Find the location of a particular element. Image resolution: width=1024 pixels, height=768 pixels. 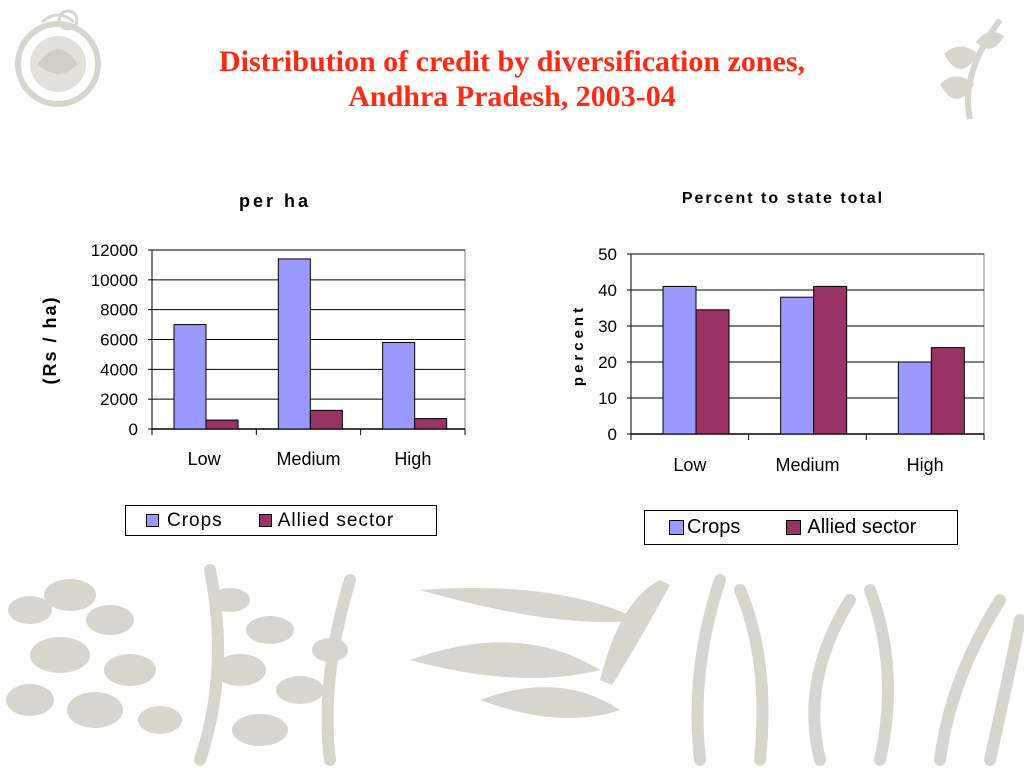

emblem-logo is located at coordinates (58, 58).